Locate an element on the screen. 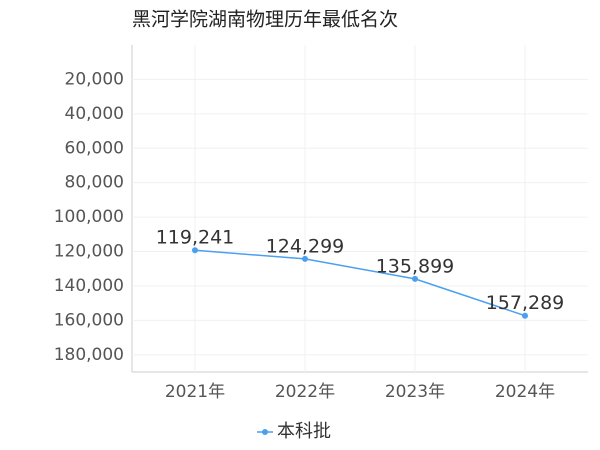  y-tick-label: 120,000 is located at coordinates (89, 252).